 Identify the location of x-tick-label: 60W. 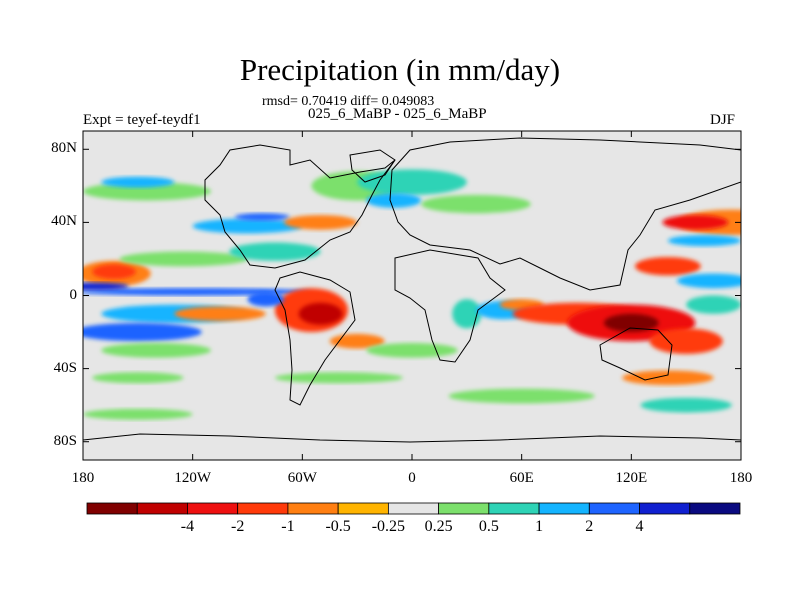
(302, 478).